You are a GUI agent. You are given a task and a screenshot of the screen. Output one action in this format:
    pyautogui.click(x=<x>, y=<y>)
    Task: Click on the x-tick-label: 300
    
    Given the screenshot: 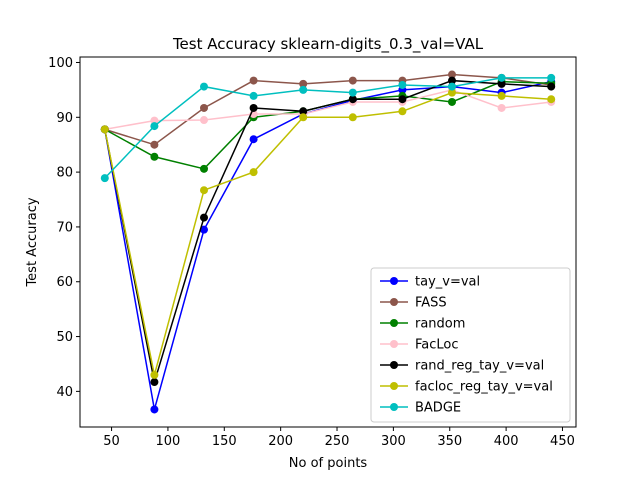 What is the action you would take?
    pyautogui.click(x=393, y=441)
    